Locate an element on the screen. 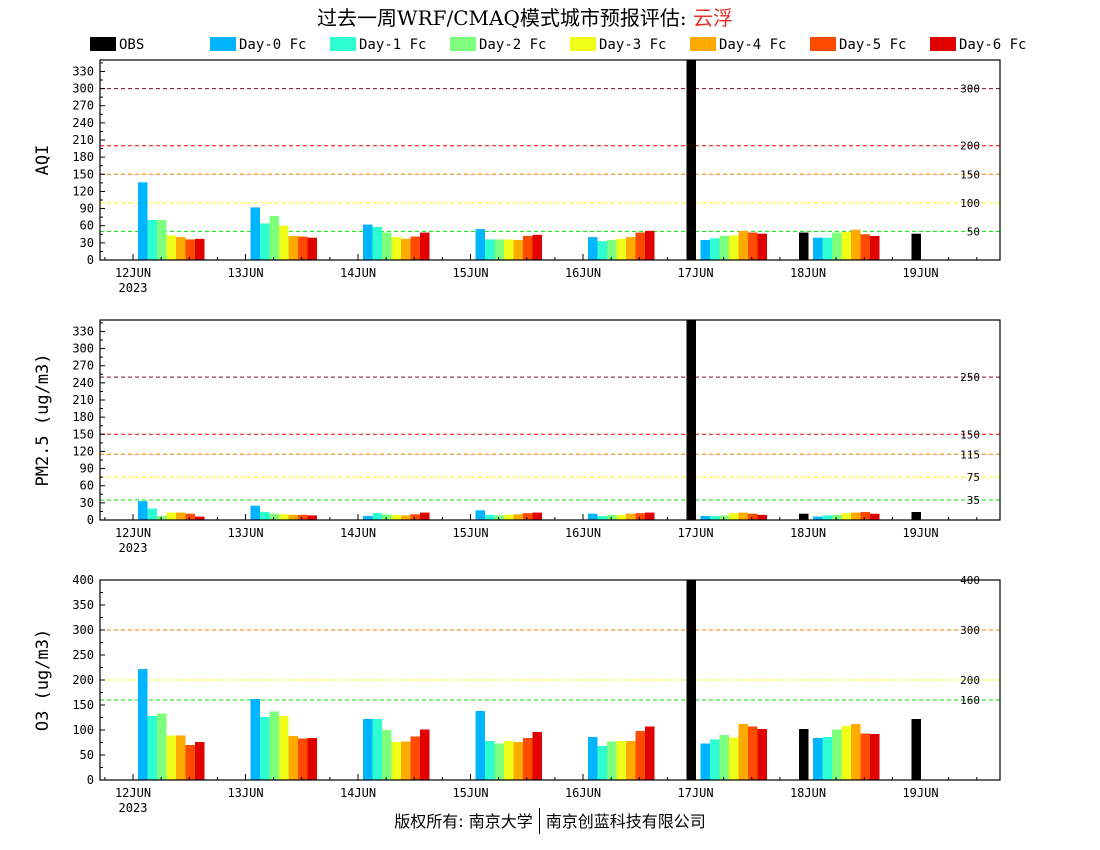  y-axis-title-0: AQI is located at coordinates (43, 160).